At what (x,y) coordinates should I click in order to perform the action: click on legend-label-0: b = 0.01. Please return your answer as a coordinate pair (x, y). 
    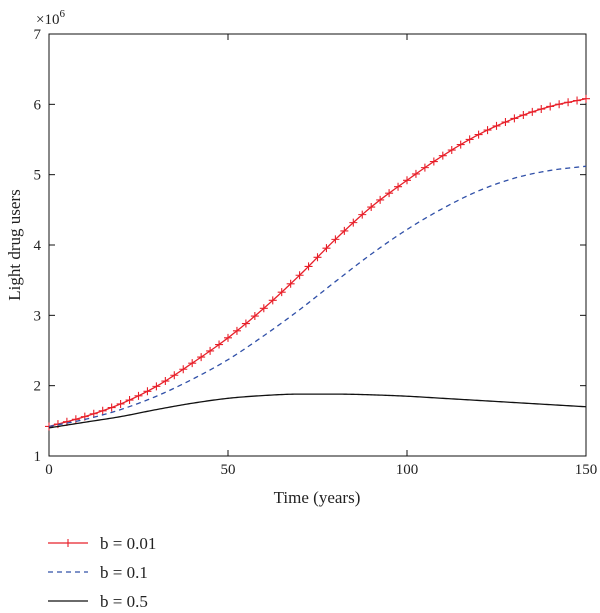
    Looking at the image, I should click on (128, 543).